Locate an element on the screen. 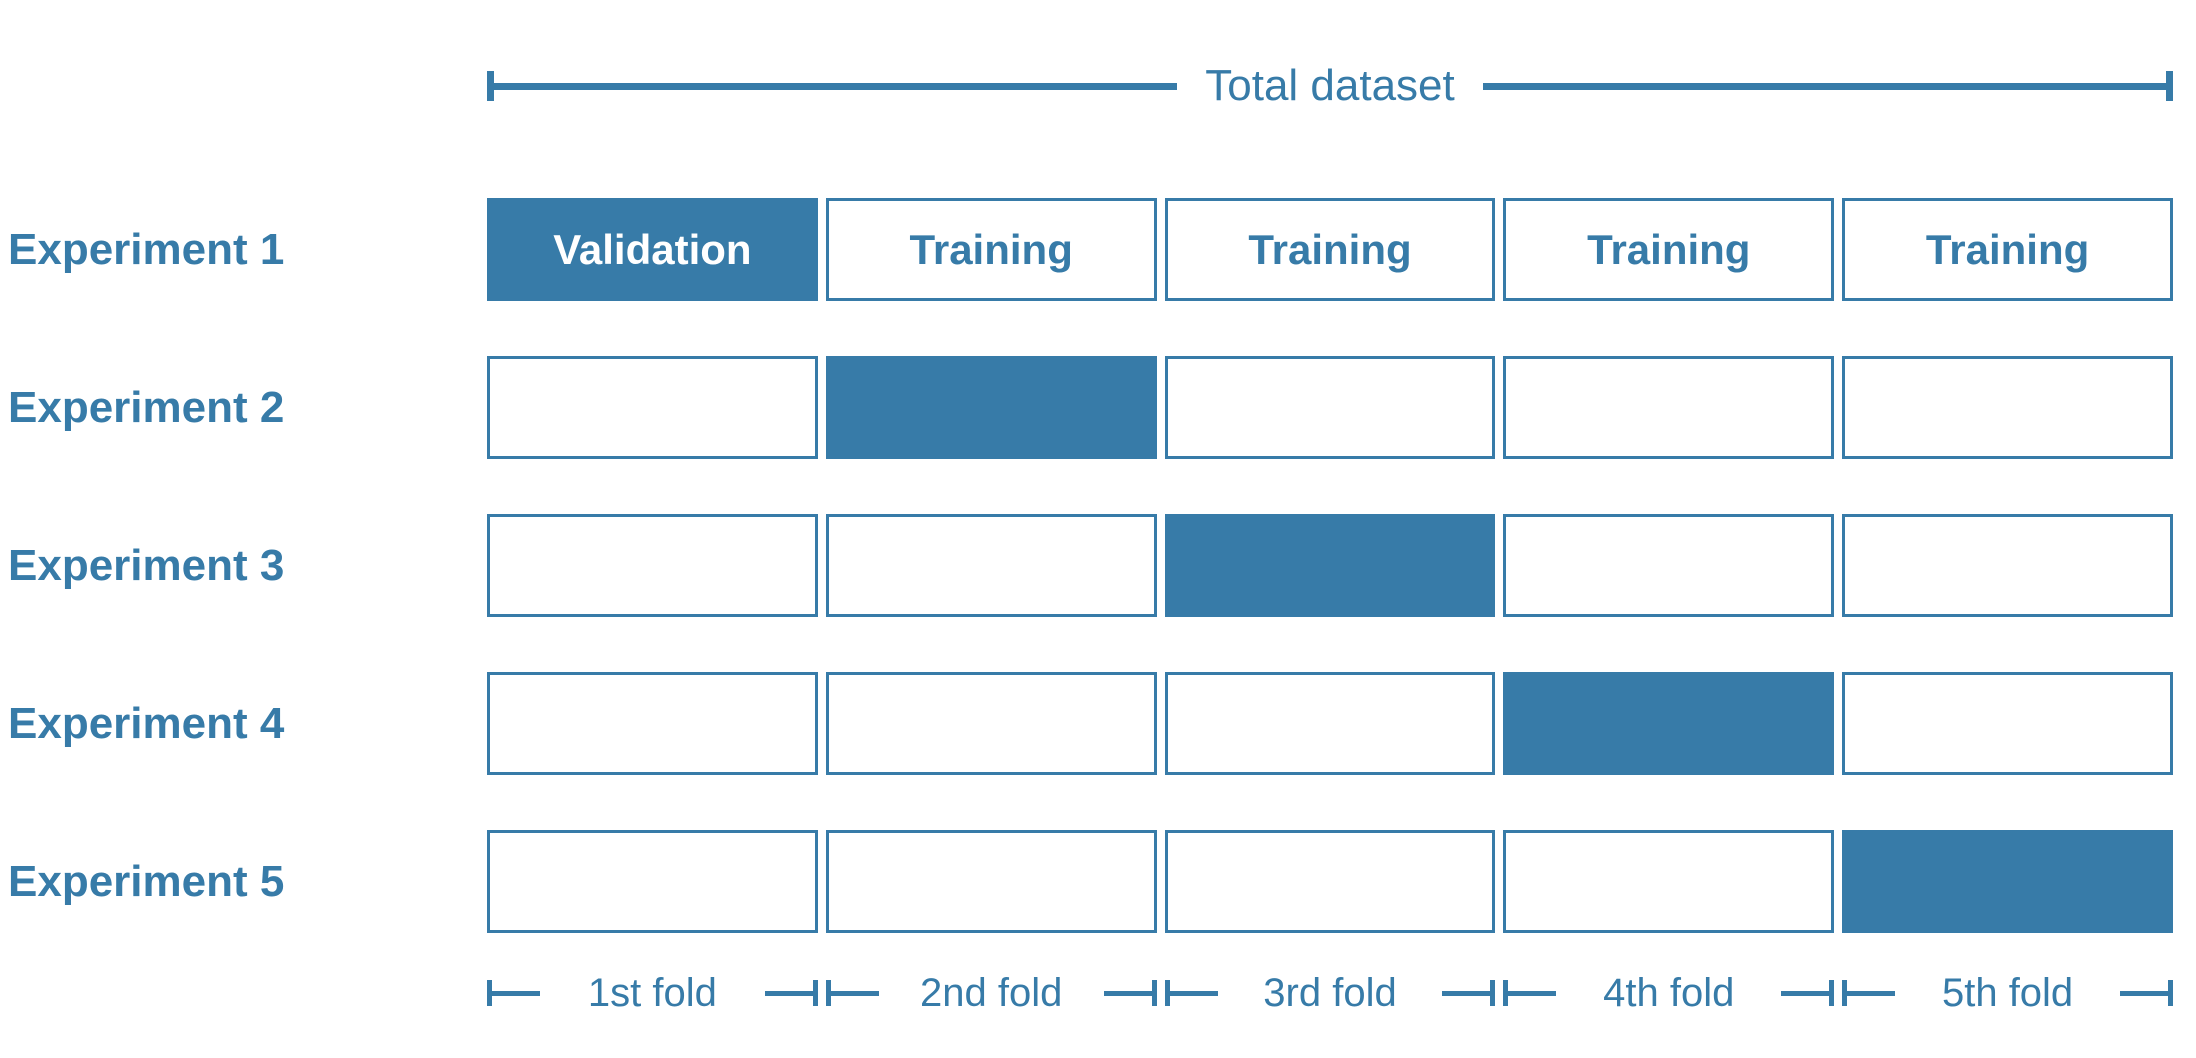 The image size is (2196, 1058). fold-label: 5th fold is located at coordinates (2007, 992).